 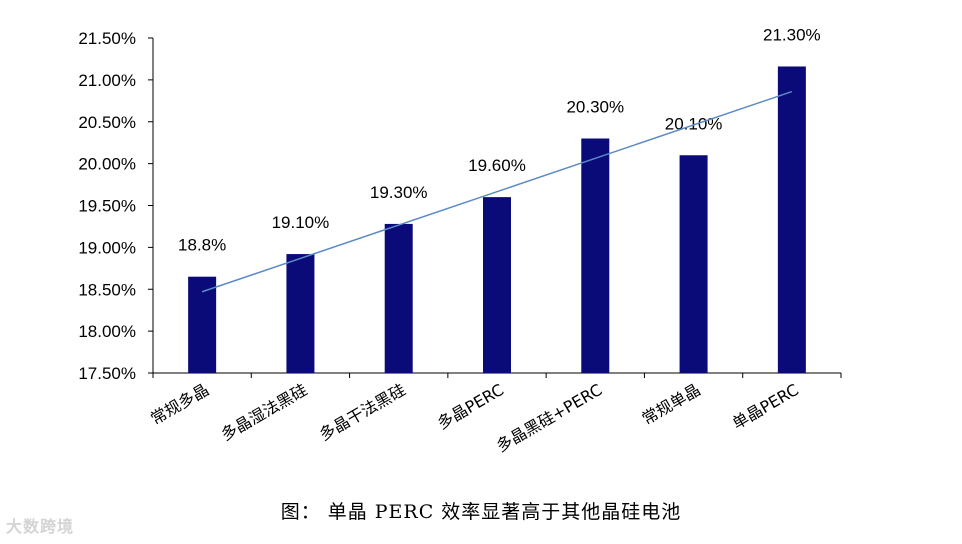 I want to click on data-label: 19.60%, so click(x=497, y=165).